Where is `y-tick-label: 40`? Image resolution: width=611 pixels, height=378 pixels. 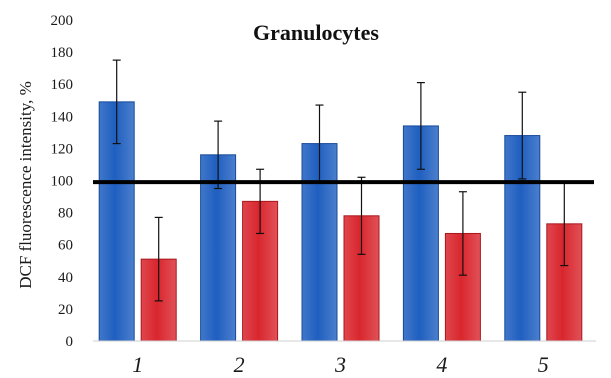 y-tick-label: 40 is located at coordinates (65, 278).